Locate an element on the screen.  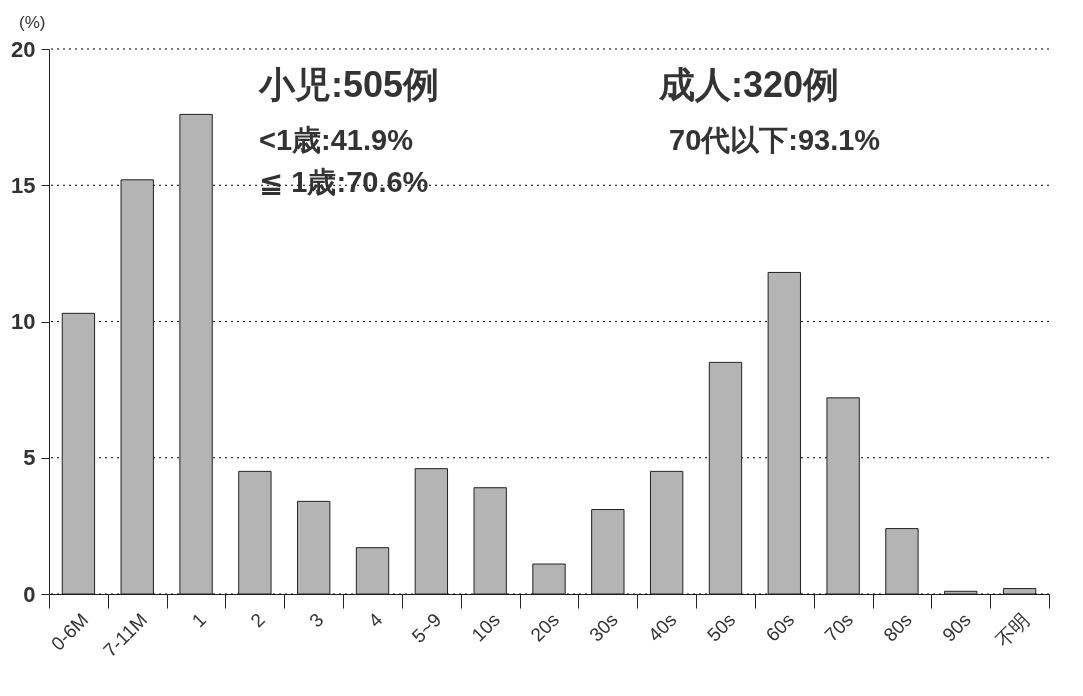
x-tick-label: 10s is located at coordinates (486, 627).